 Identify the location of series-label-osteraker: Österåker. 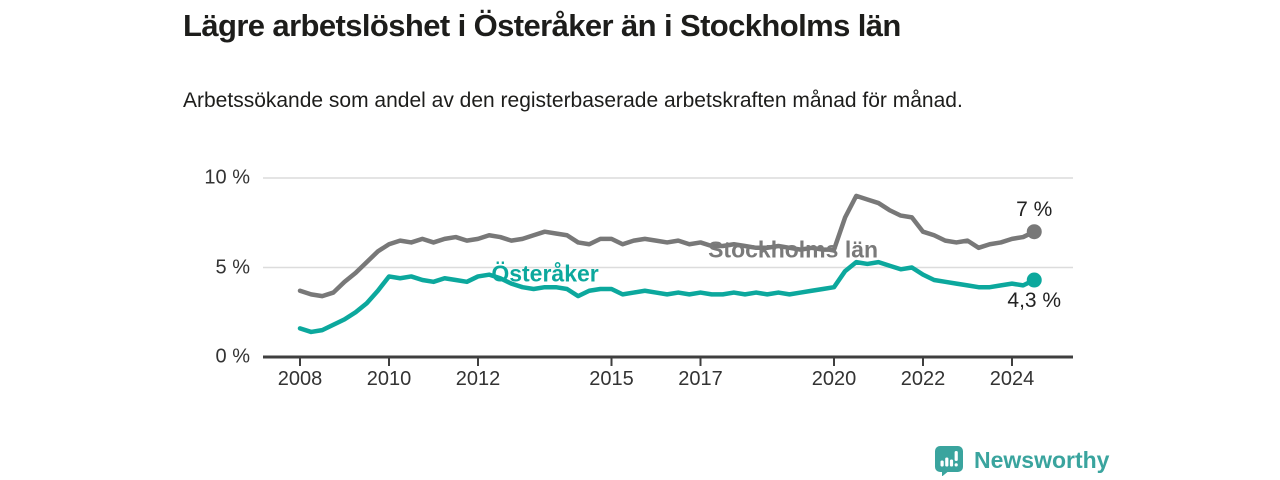
(545, 273).